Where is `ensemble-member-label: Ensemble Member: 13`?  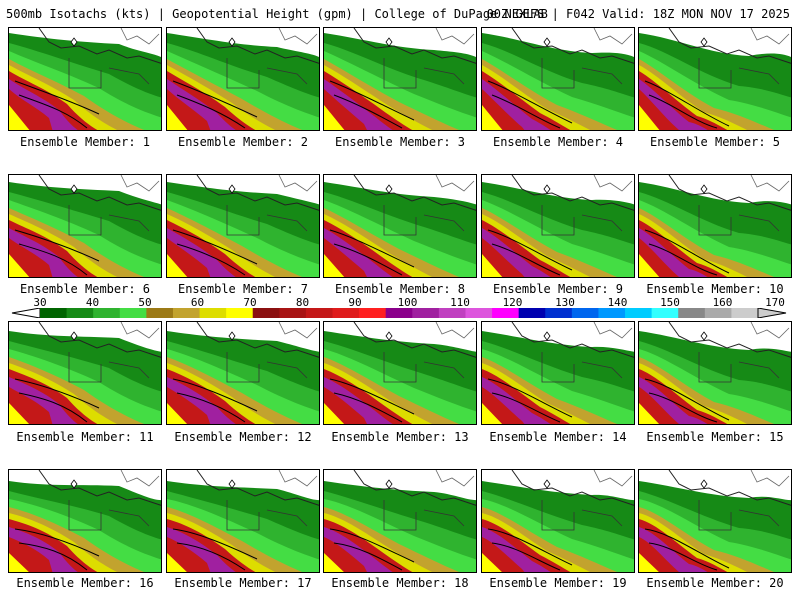 ensemble-member-label: Ensemble Member: 13 is located at coordinates (400, 437).